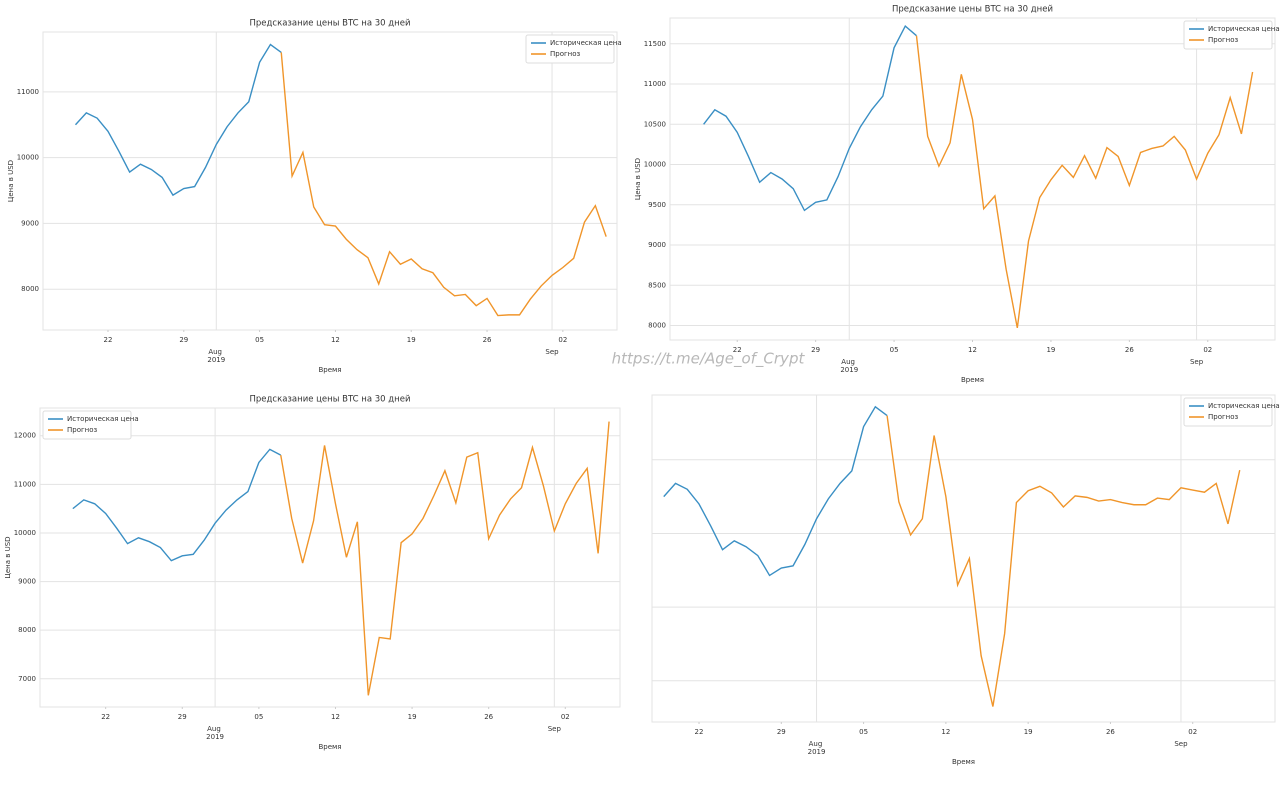  What do you see at coordinates (657, 205) in the screenshot?
I see `y-tick-label: 9500` at bounding box center [657, 205].